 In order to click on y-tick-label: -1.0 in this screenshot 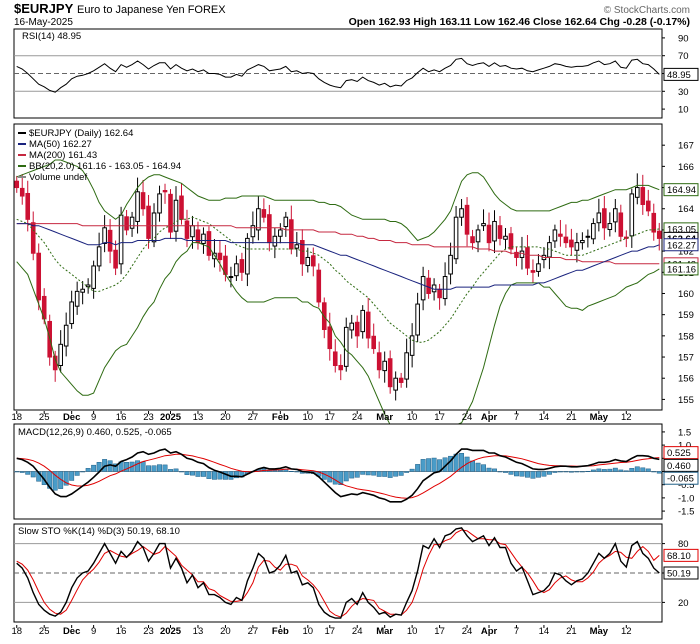, I will do `click(686, 498)`.